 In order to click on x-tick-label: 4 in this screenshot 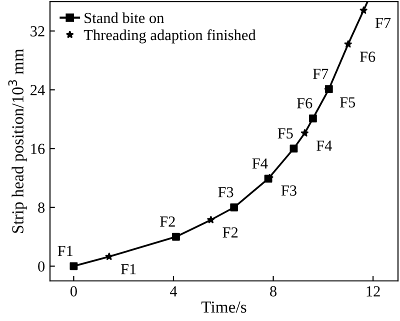, I will do `click(174, 291)`.